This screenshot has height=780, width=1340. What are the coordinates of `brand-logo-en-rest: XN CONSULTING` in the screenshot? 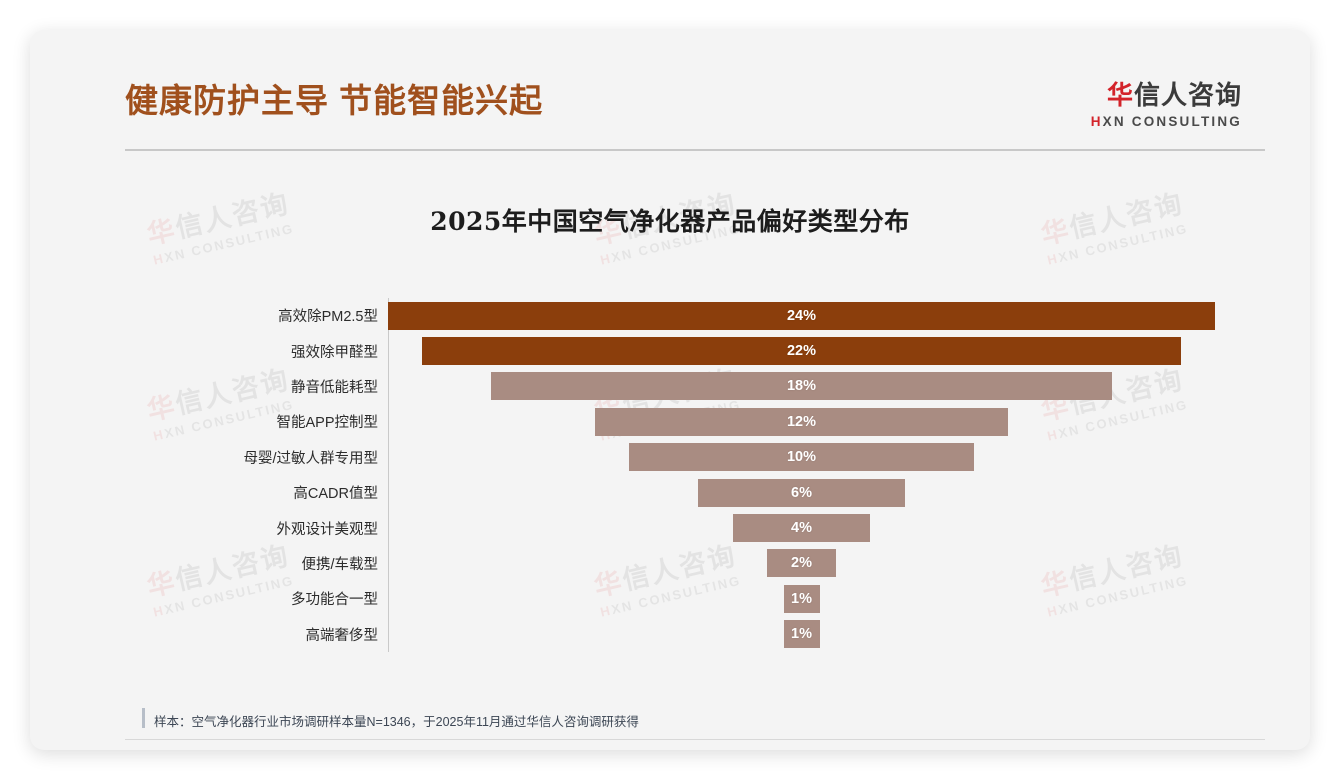 It's located at (1172, 121).